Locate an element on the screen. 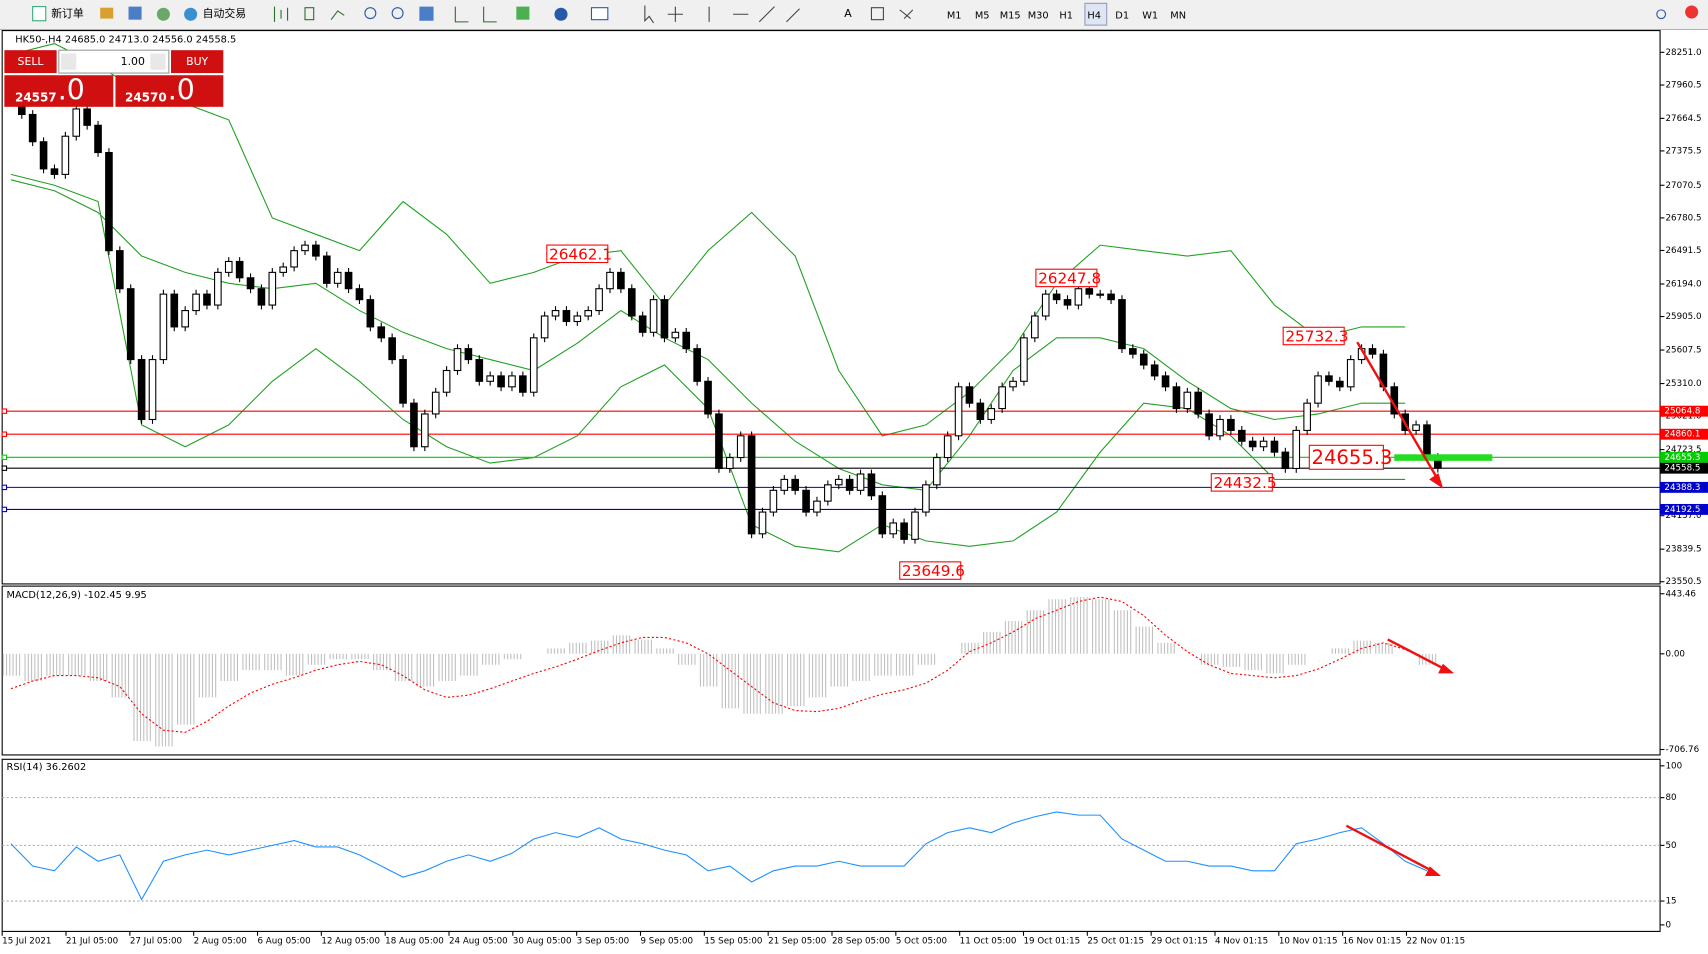 Image resolution: width=1708 pixels, height=954 pixels. price-annotation: 25732.3 is located at coordinates (1316, 337).